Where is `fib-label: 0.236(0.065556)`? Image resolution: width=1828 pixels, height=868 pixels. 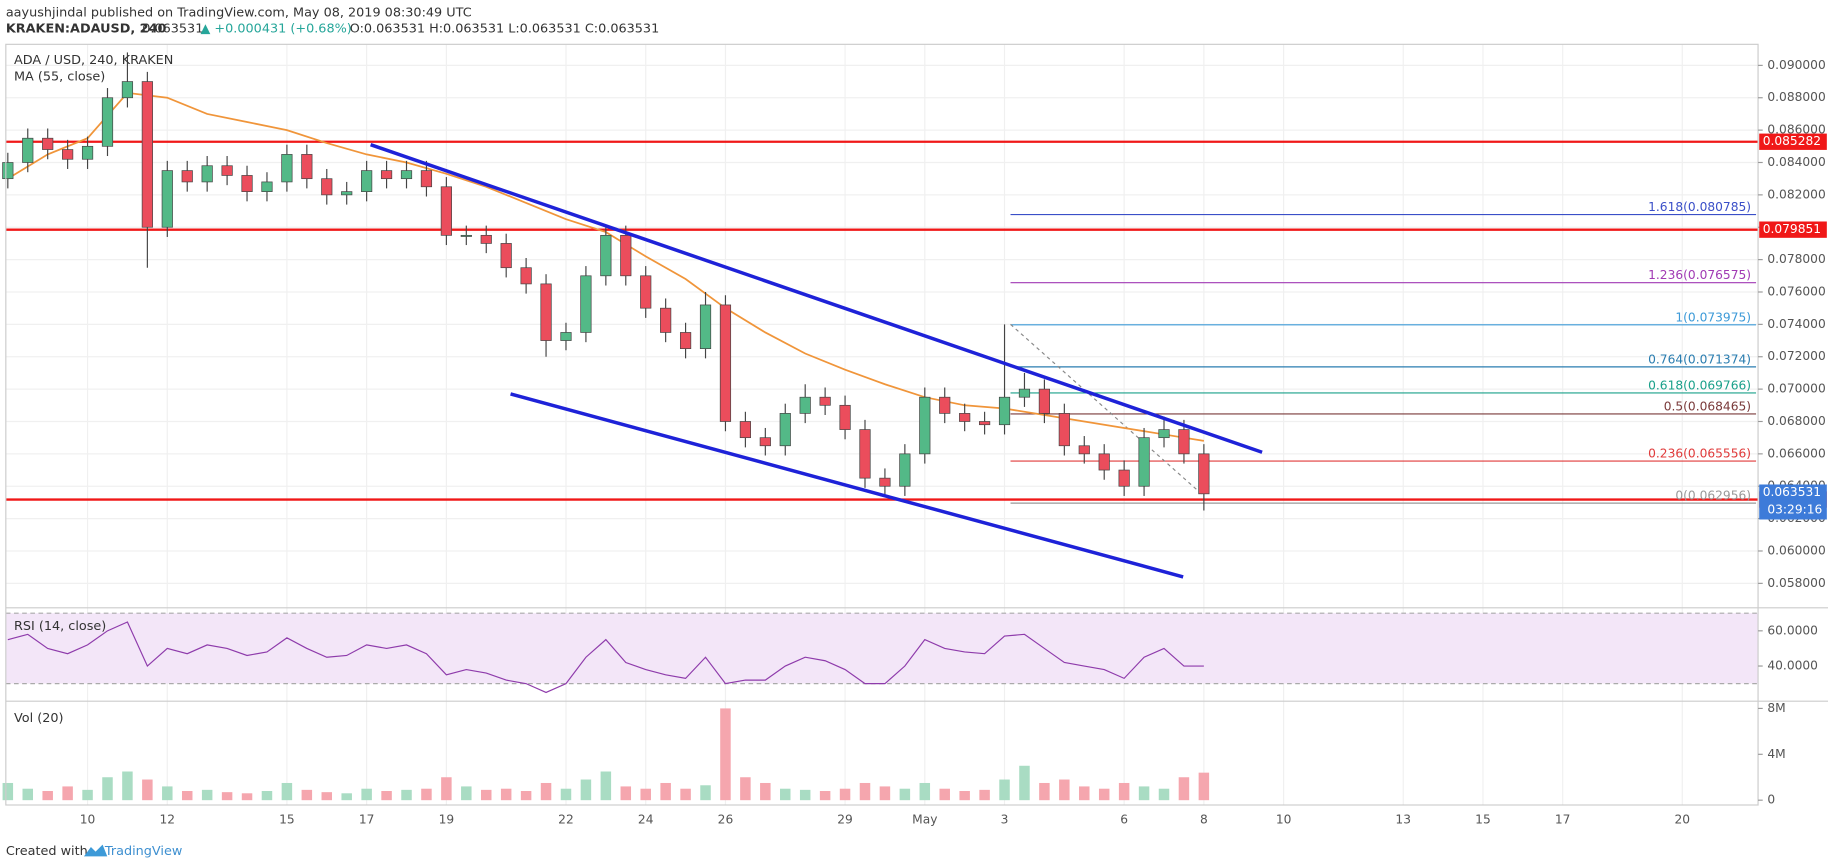
fib-label: 0.236(0.065556) is located at coordinates (1699, 454).